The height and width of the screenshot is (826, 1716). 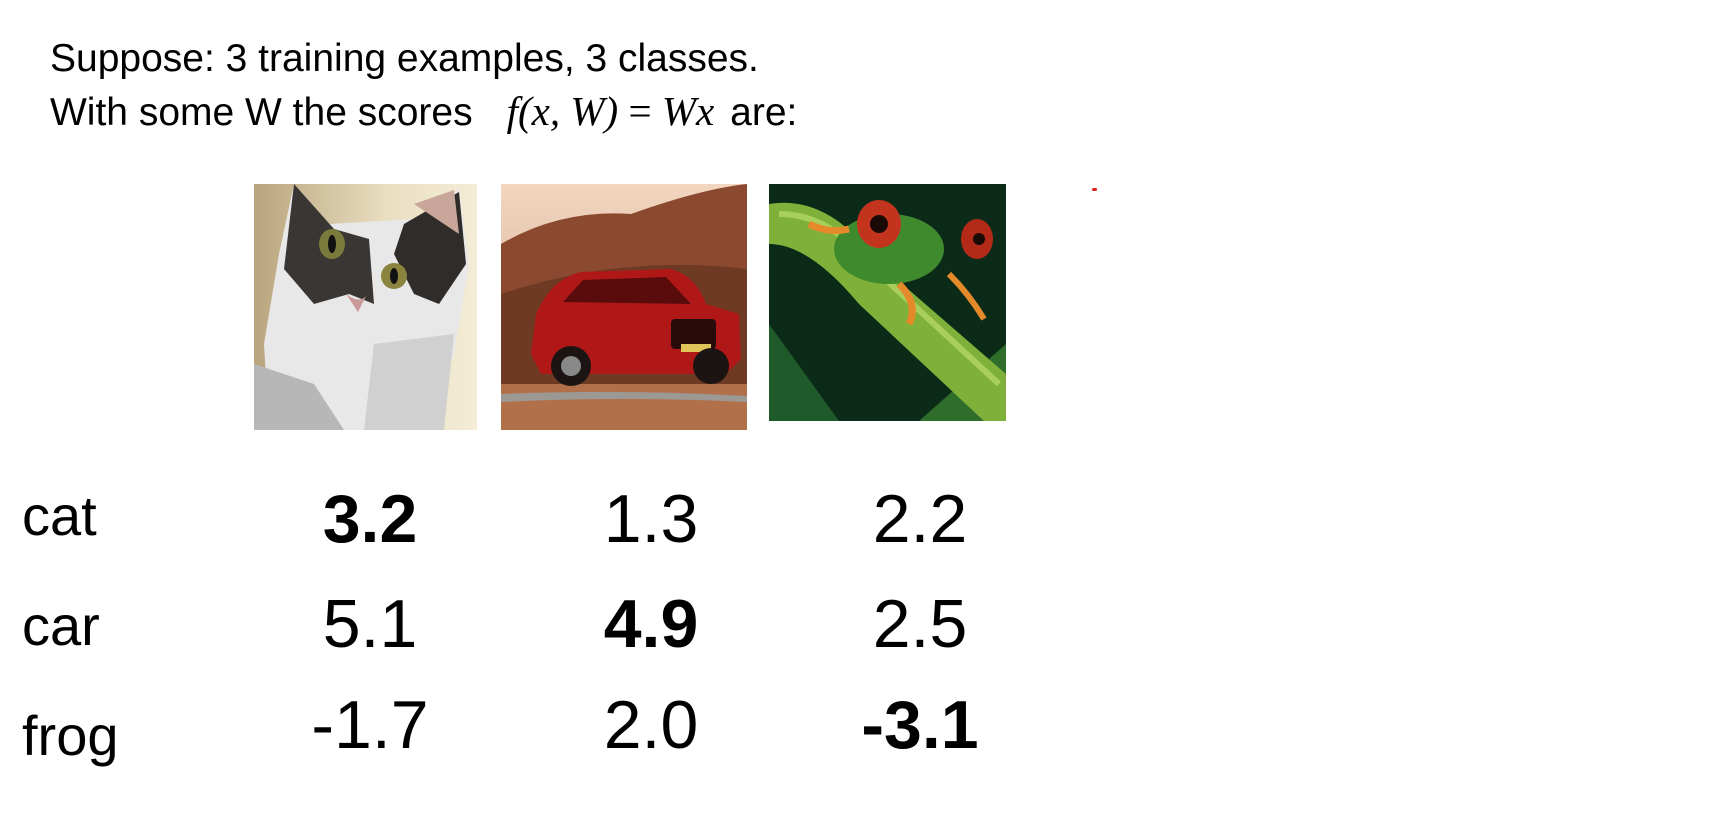 I want to click on score-car-img1: 5.1, so click(x=370, y=624).